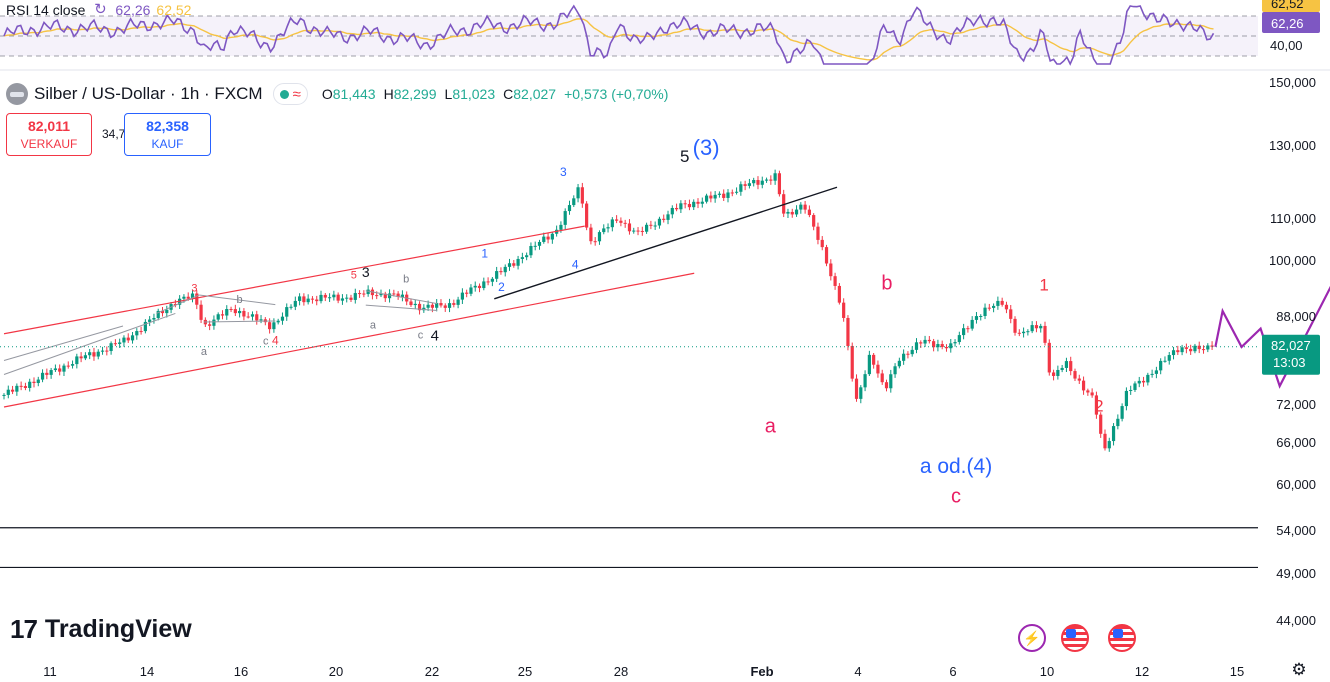 Image resolution: width=1330 pixels, height=682 pixels. What do you see at coordinates (1286, 45) in the screenshot?
I see `rsi-tick-label: 40,00` at bounding box center [1286, 45].